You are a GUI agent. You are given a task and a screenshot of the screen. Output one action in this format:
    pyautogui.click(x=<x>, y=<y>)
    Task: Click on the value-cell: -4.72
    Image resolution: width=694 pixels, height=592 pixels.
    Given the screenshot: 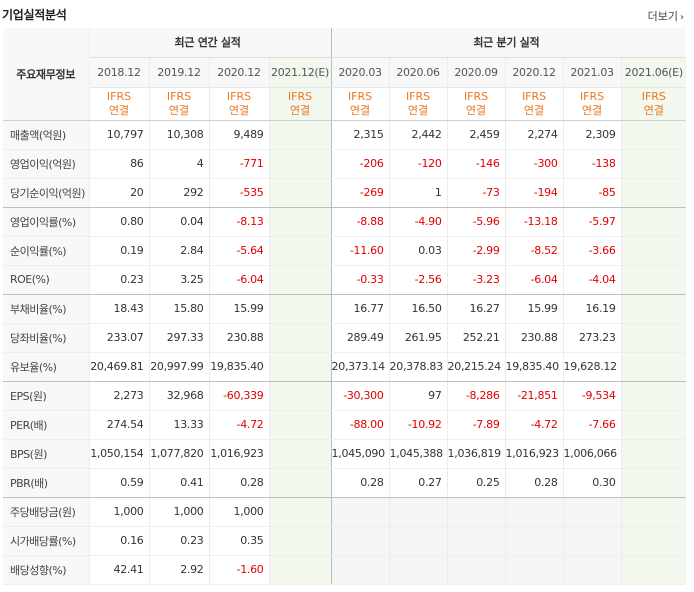 What is the action you would take?
    pyautogui.click(x=534, y=425)
    